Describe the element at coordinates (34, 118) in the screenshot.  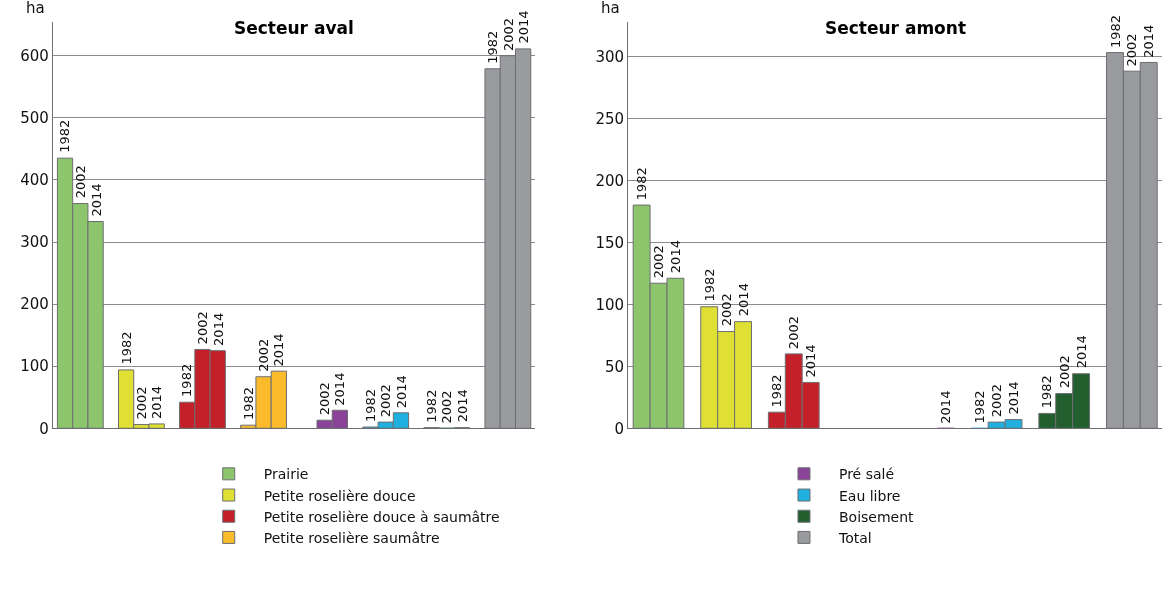
I see `y-tick-label: 500` at that location.